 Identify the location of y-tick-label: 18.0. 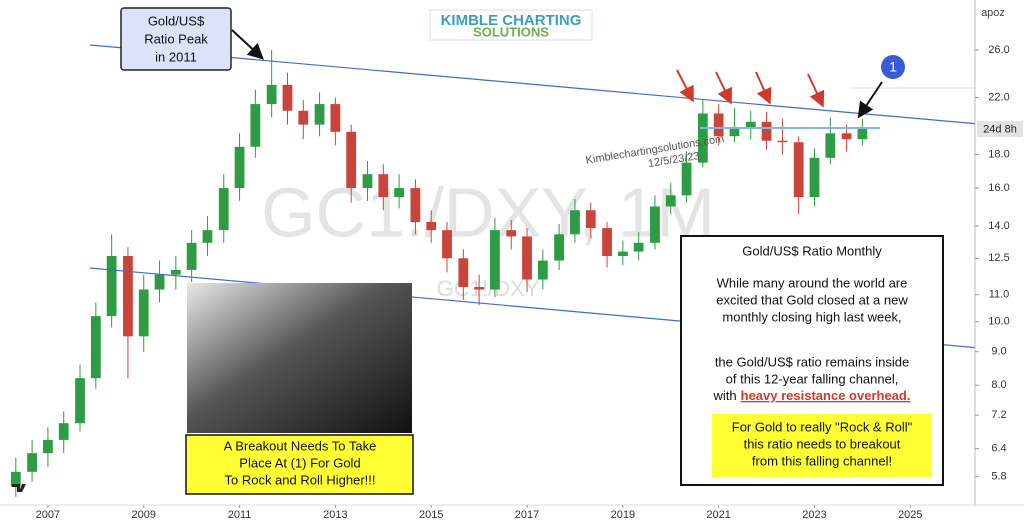
(998, 155).